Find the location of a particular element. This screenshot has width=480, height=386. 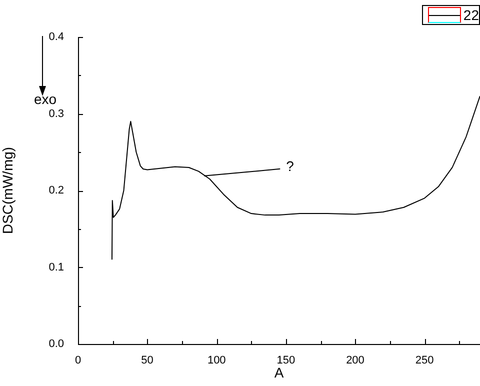

y-tick-label: 0.4 is located at coordinates (56, 37).